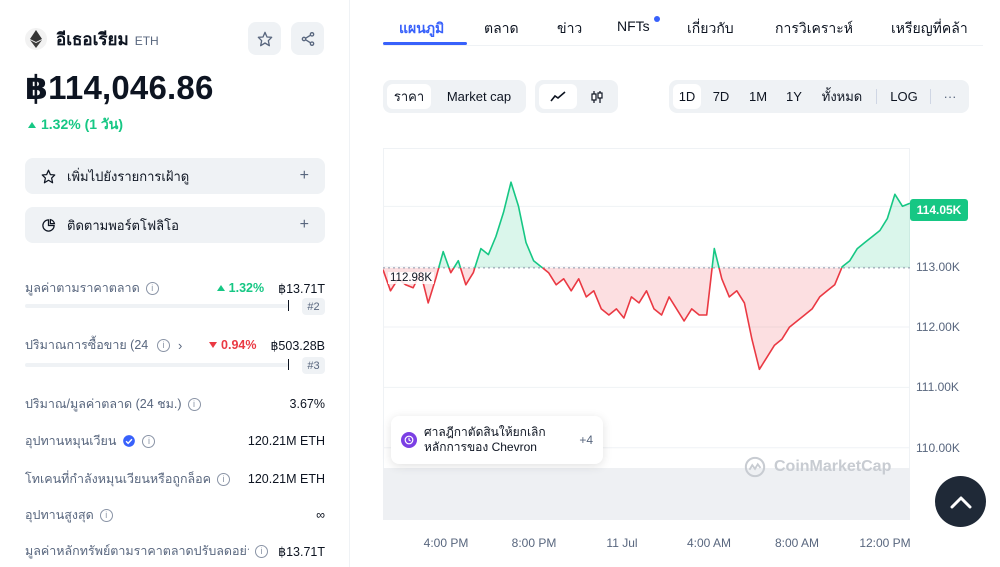  What do you see at coordinates (758, 96) in the screenshot?
I see `range-1m: 1M` at bounding box center [758, 96].